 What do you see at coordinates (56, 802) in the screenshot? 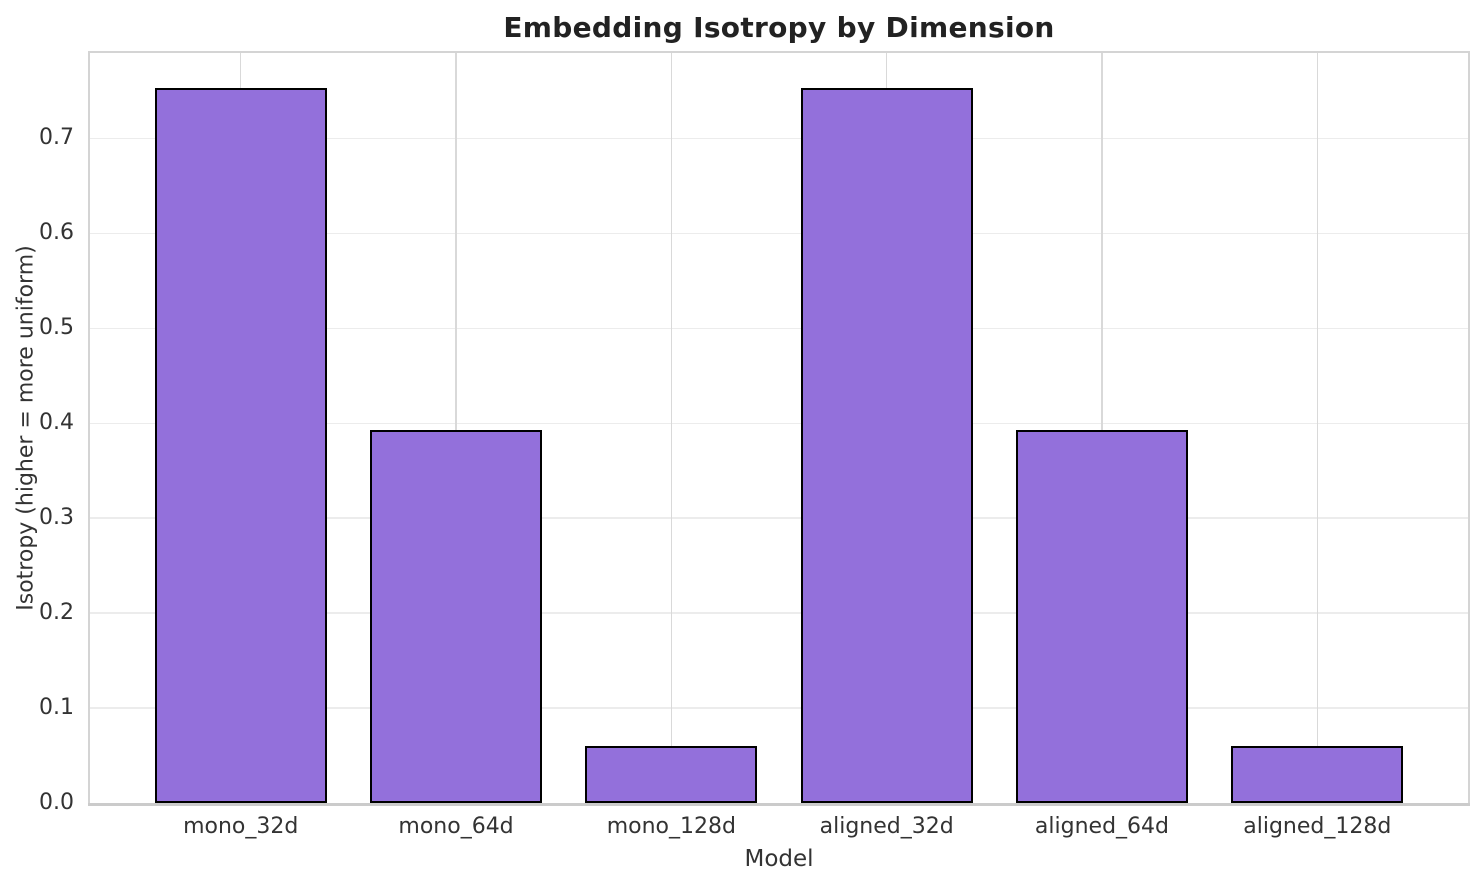
I see `y-tick-label: 0.0` at bounding box center [56, 802].